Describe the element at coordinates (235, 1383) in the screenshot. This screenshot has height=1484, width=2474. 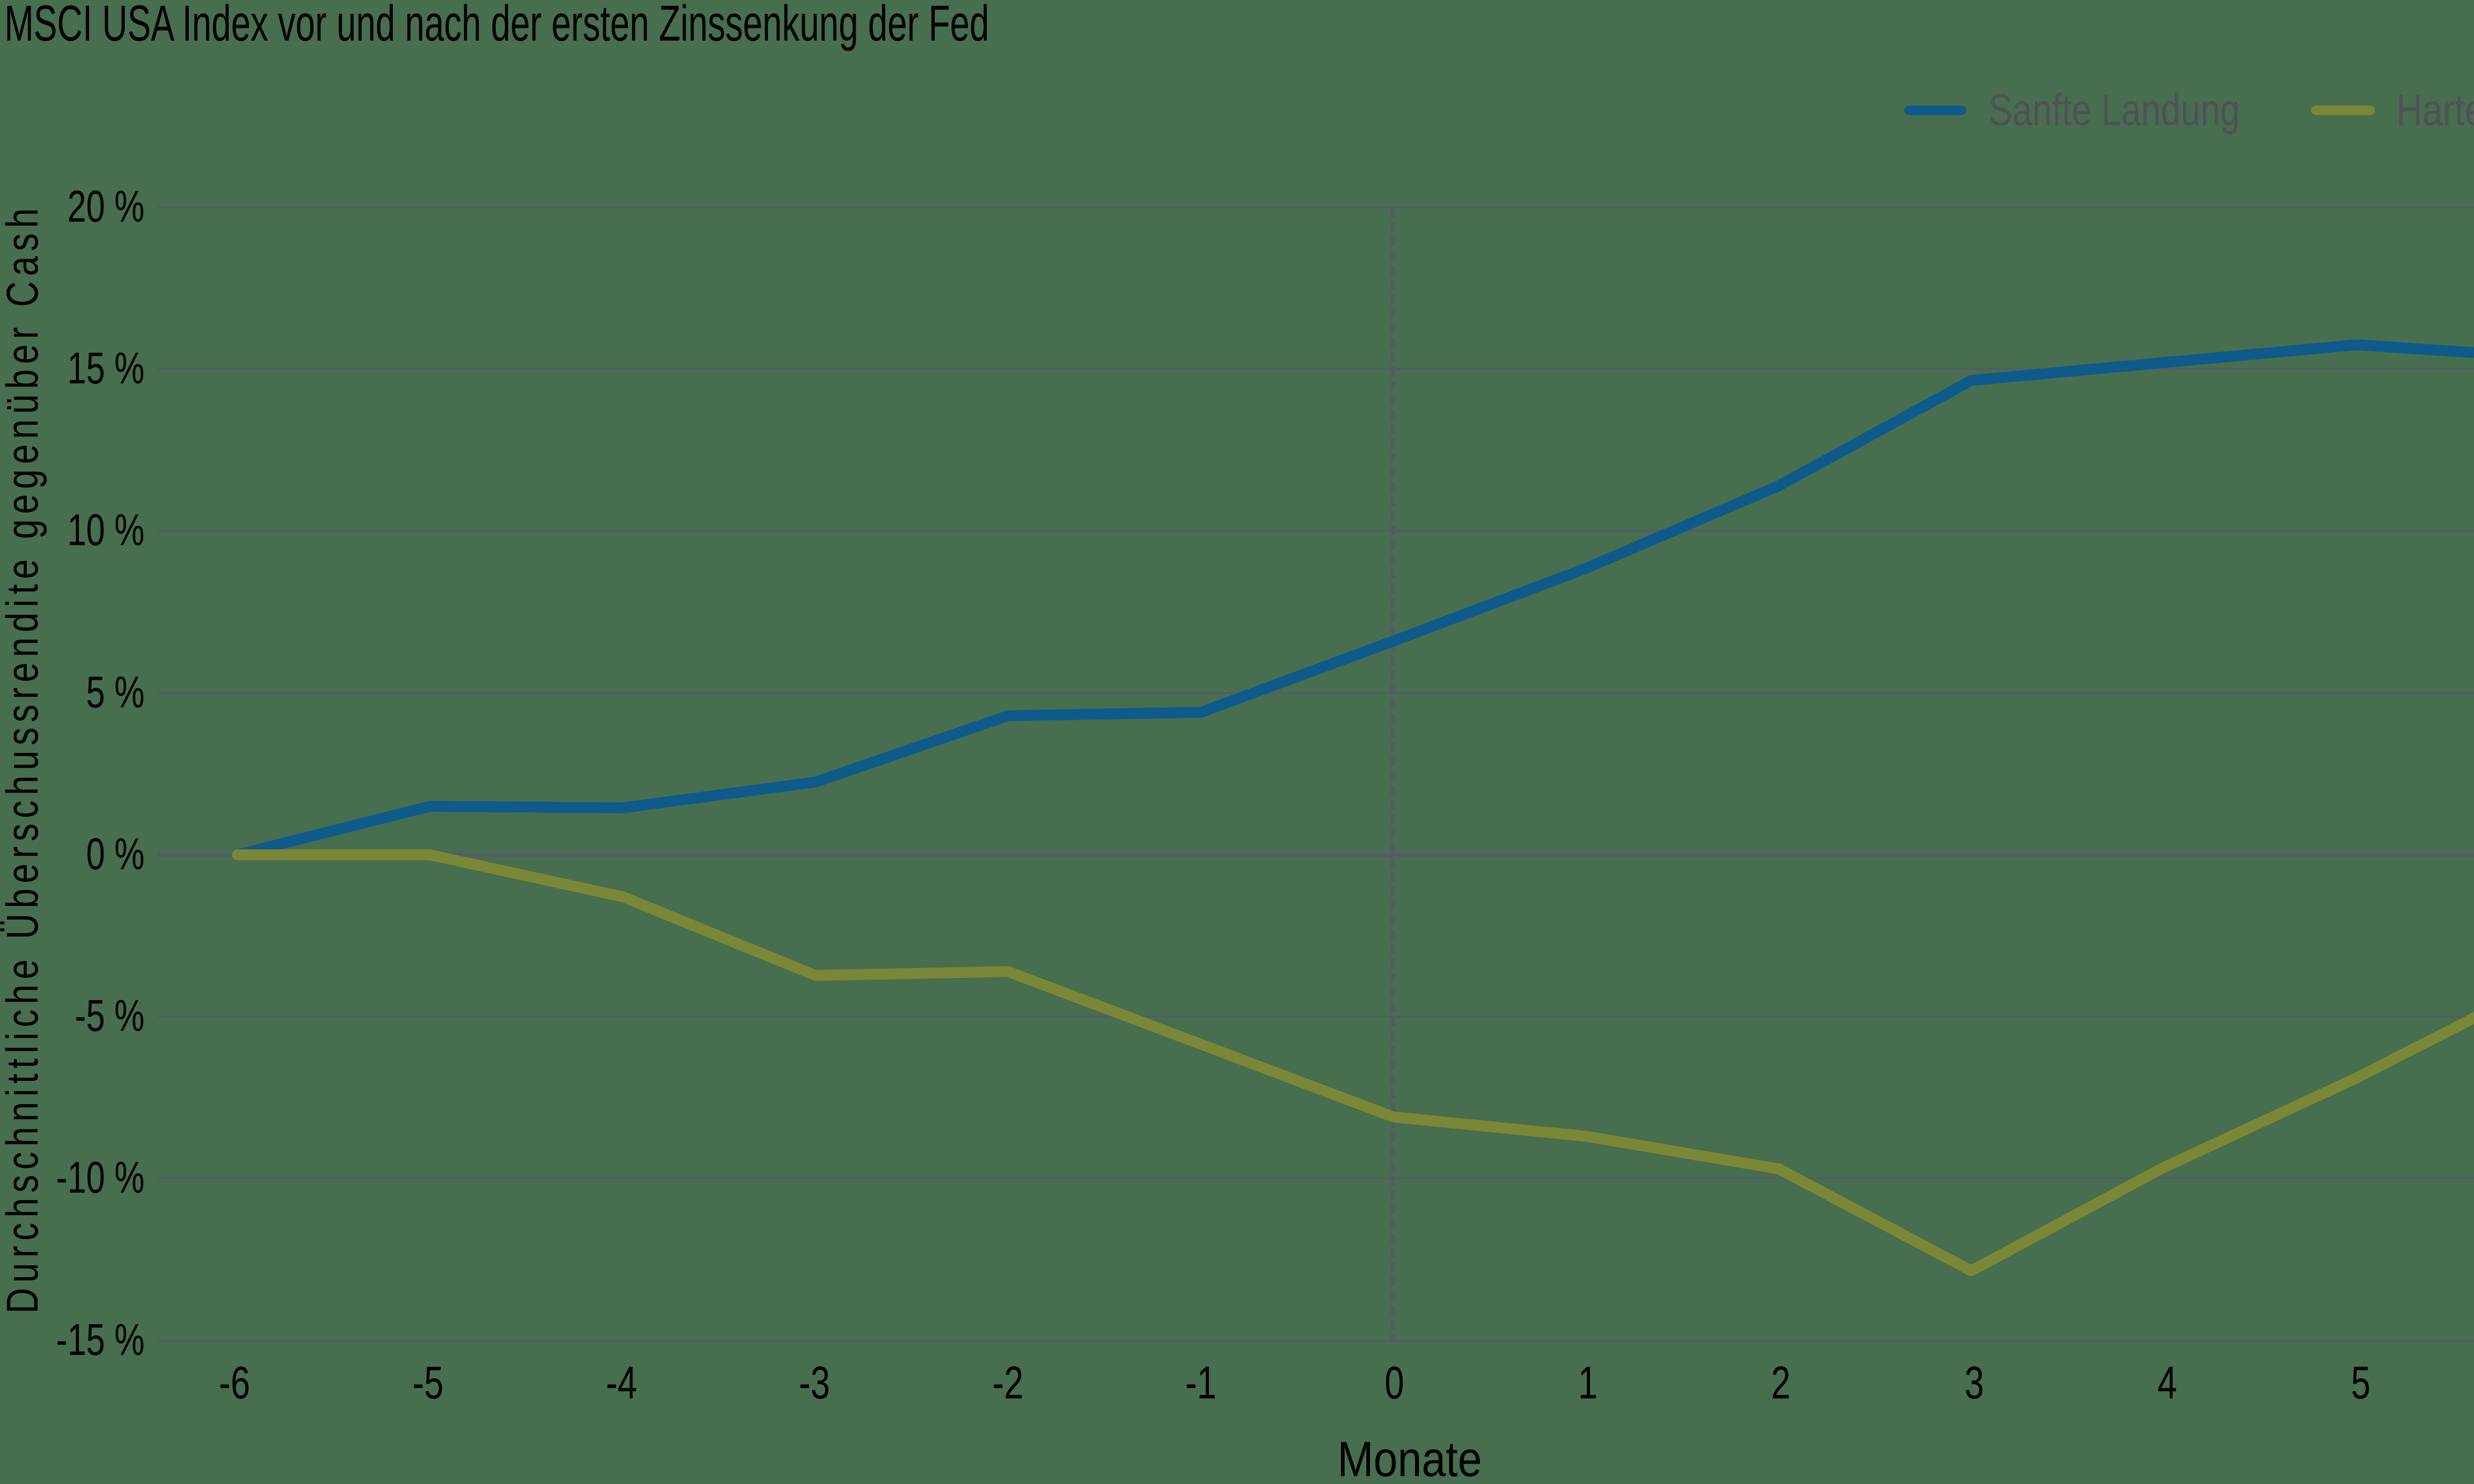
I see `svg-text: -6` at that location.